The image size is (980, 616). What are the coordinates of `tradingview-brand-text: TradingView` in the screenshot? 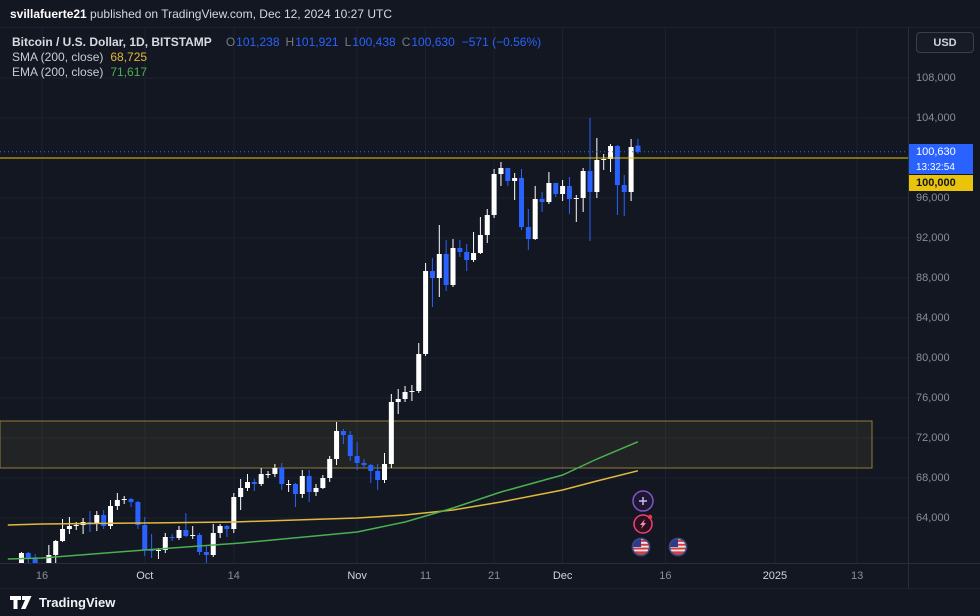 It's located at (77, 602).